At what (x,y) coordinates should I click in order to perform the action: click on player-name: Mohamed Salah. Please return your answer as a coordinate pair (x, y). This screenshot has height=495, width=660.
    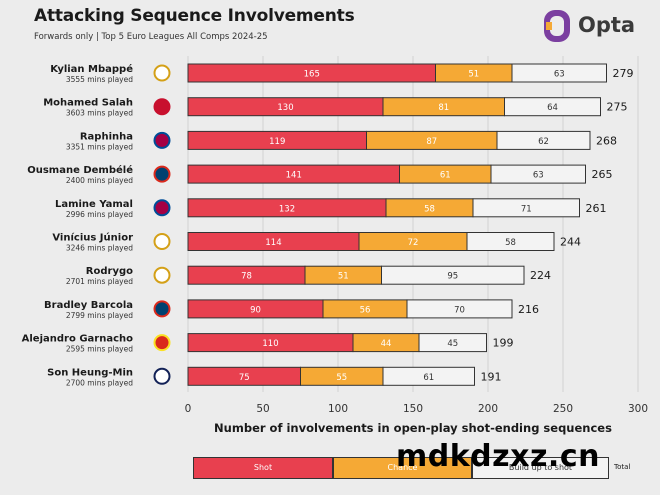
    Looking at the image, I should click on (88, 103).